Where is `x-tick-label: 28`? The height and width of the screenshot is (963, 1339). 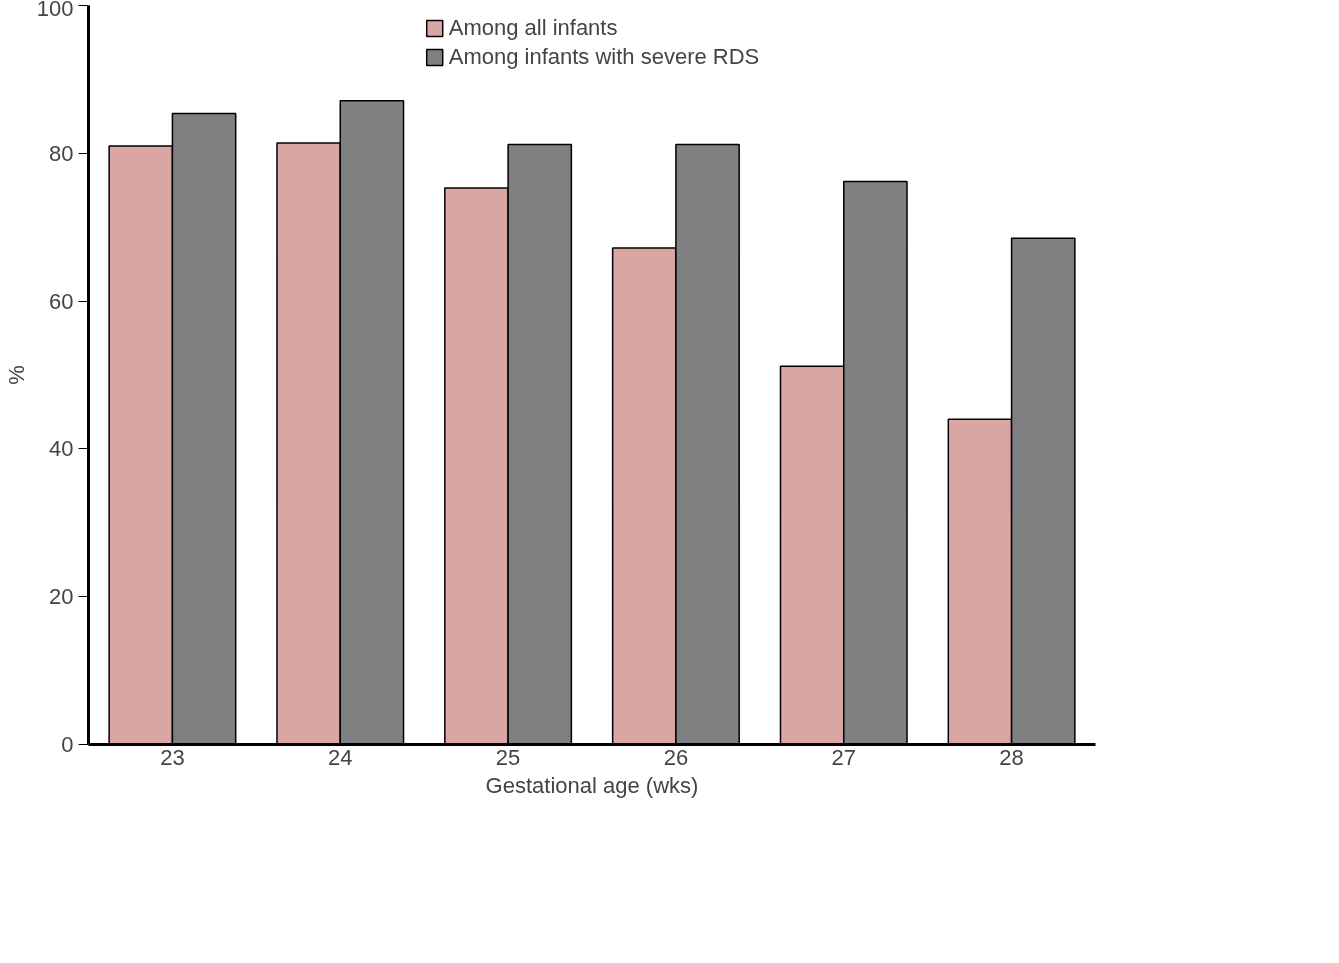 x-tick-label: 28 is located at coordinates (1011, 757).